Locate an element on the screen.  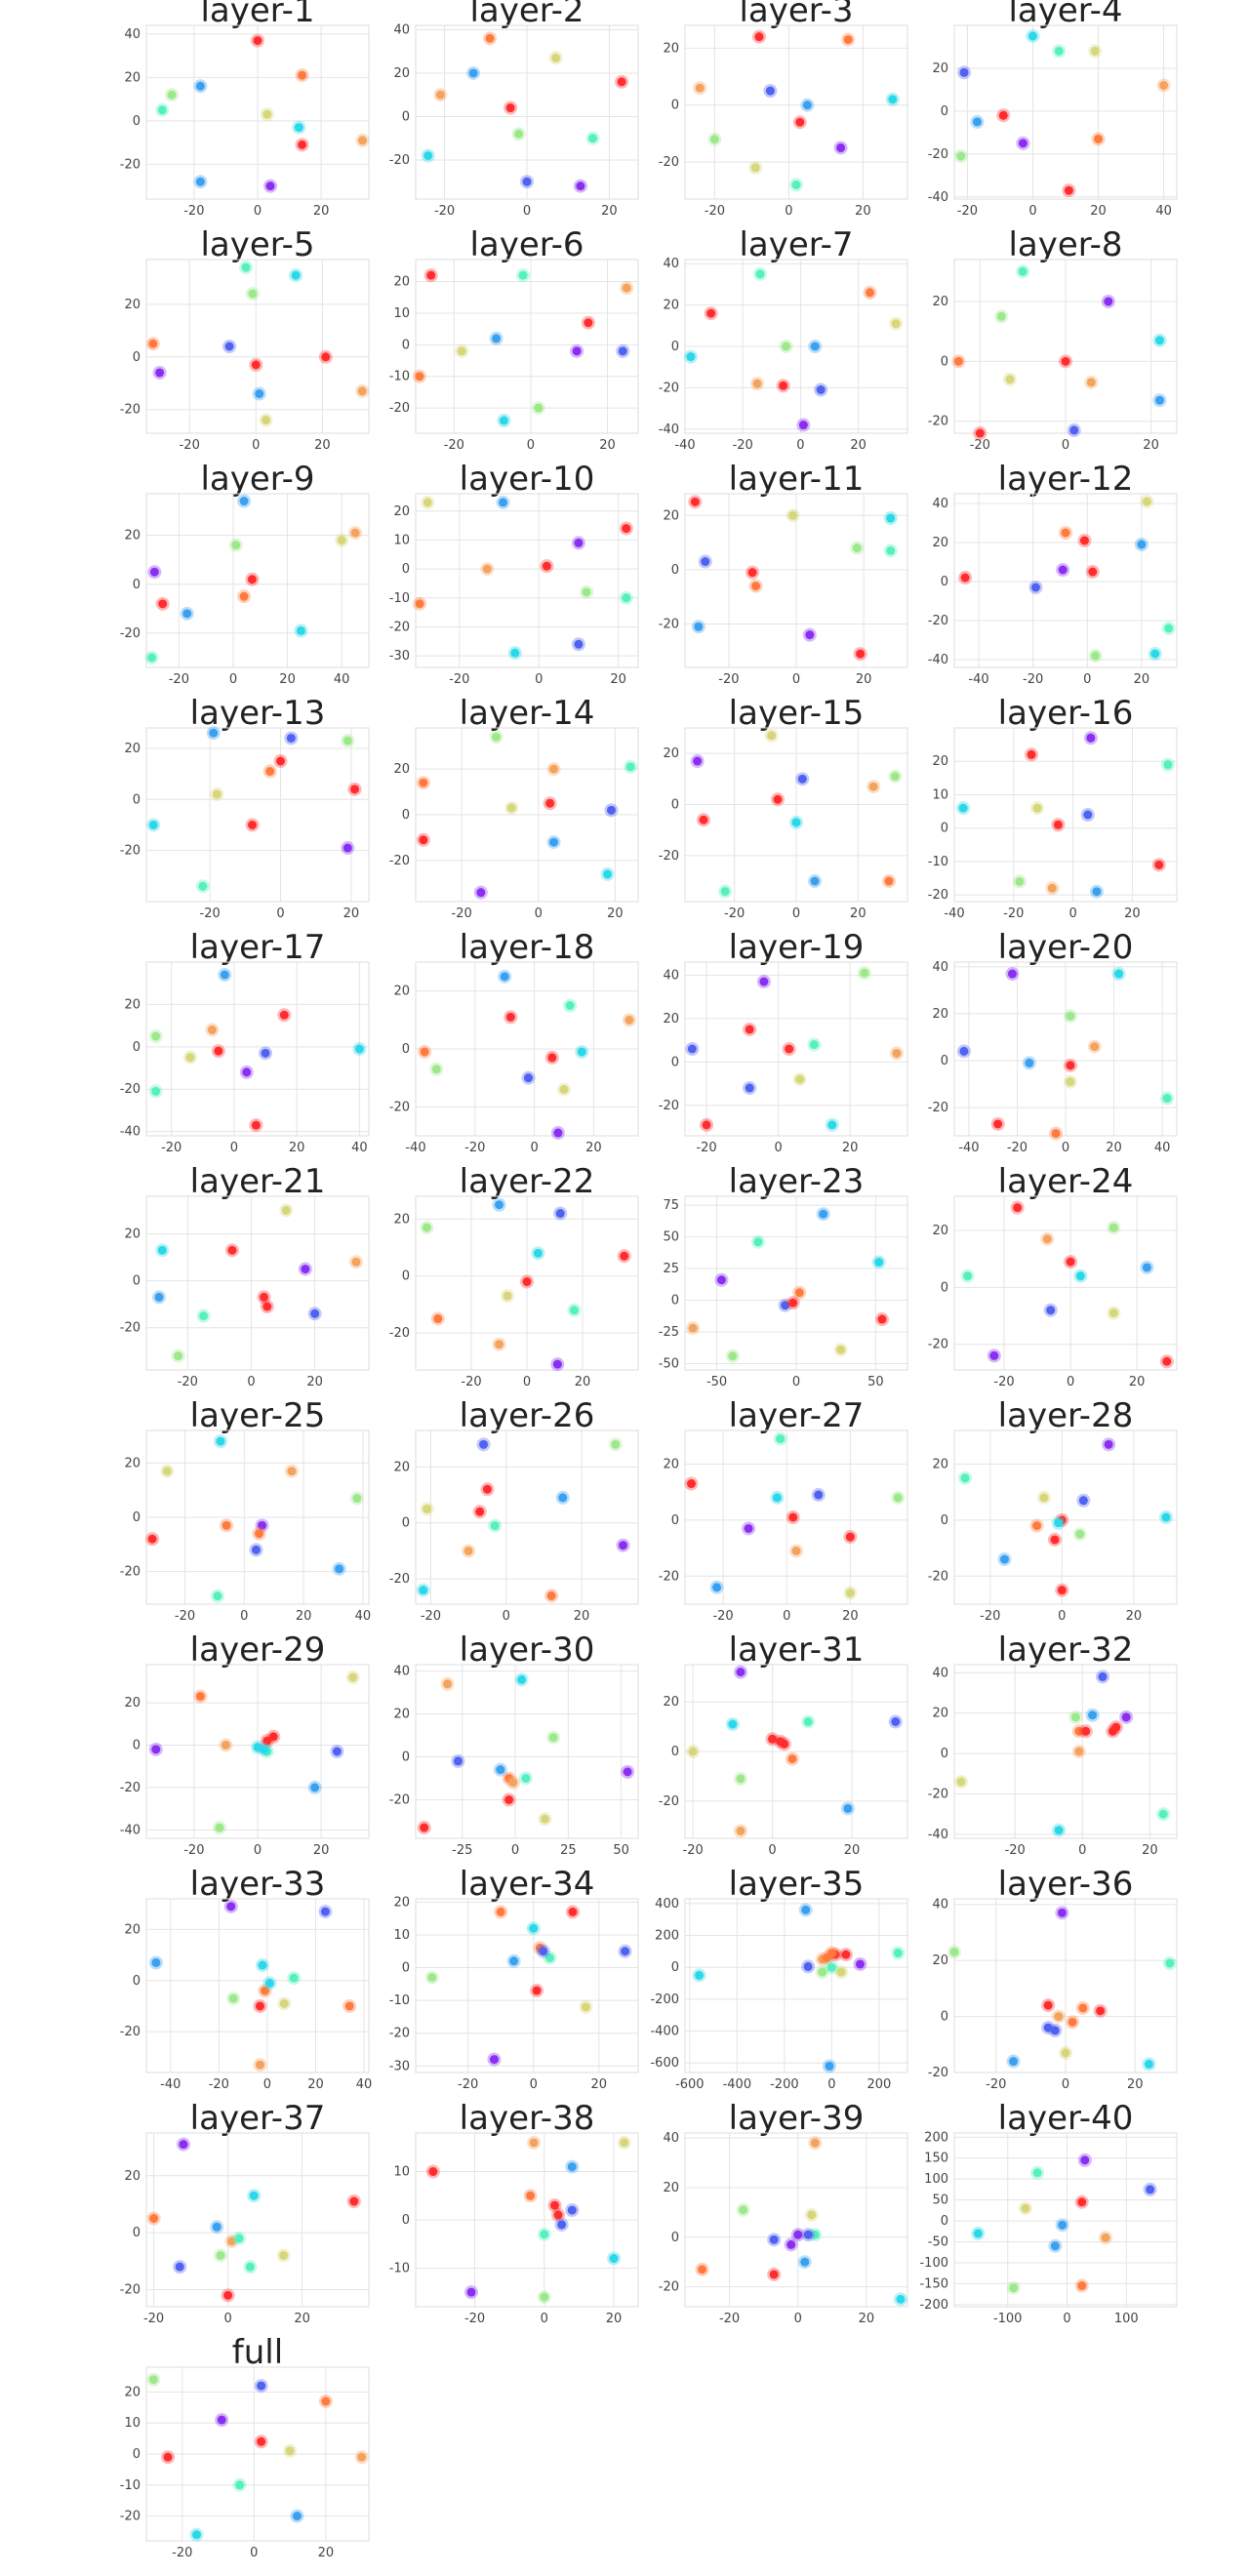
subplot-title: layer-35 is located at coordinates (797, 1884).